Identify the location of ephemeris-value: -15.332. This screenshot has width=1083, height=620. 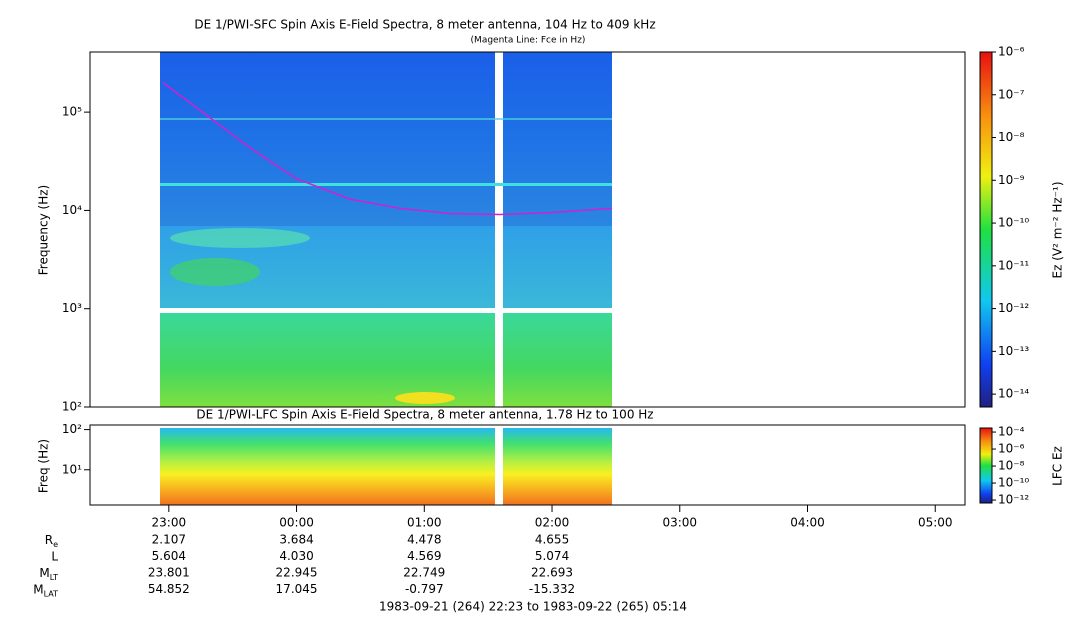
(552, 589).